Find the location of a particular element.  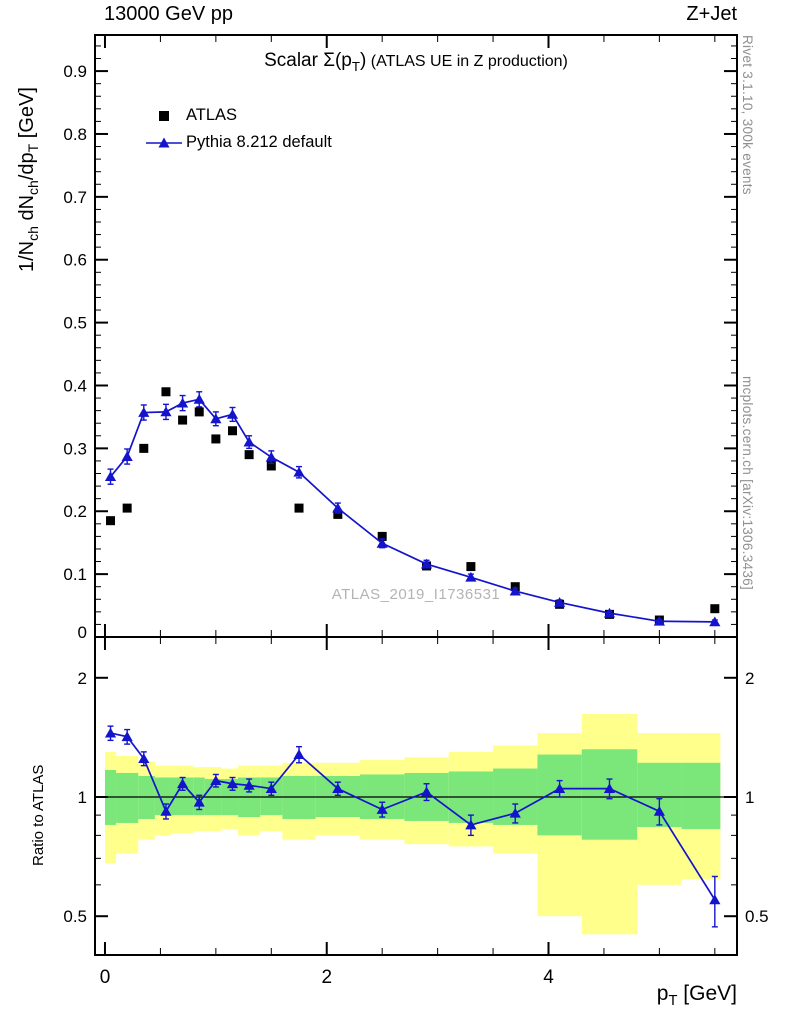

y-tick-label: 0.3 is located at coordinates (75, 448).